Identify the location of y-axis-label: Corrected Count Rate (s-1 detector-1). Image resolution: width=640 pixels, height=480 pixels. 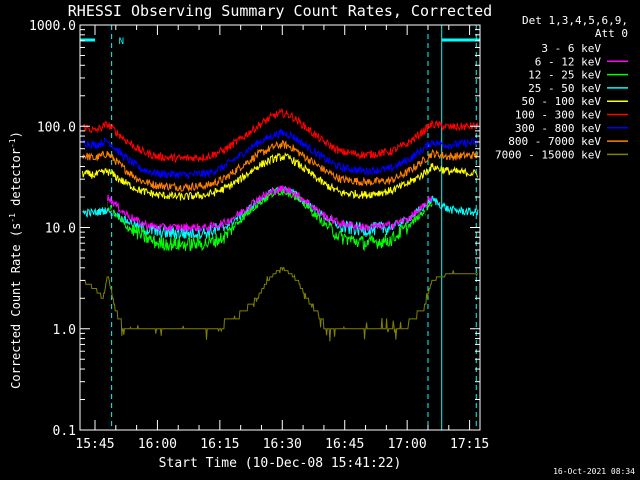
(15, 260).